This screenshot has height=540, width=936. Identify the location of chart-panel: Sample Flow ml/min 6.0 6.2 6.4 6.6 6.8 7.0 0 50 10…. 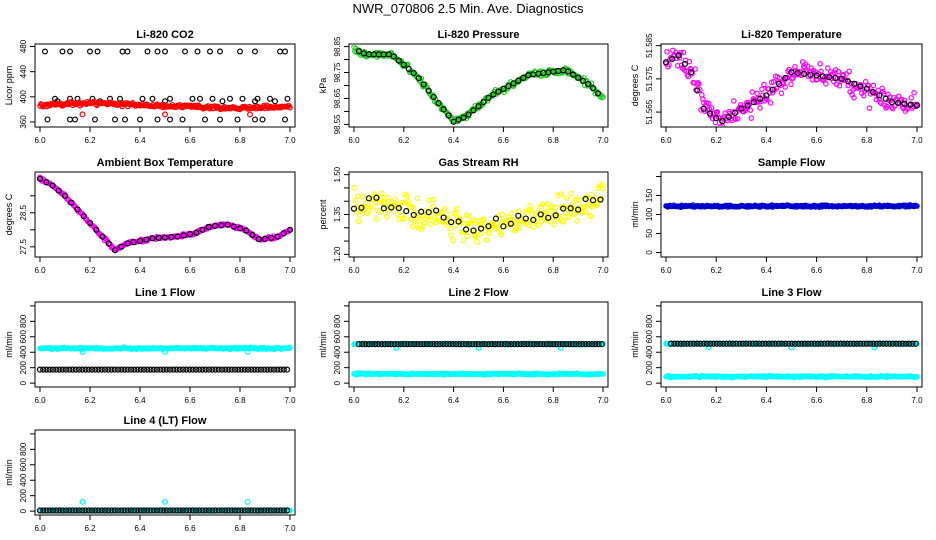
(776, 216).